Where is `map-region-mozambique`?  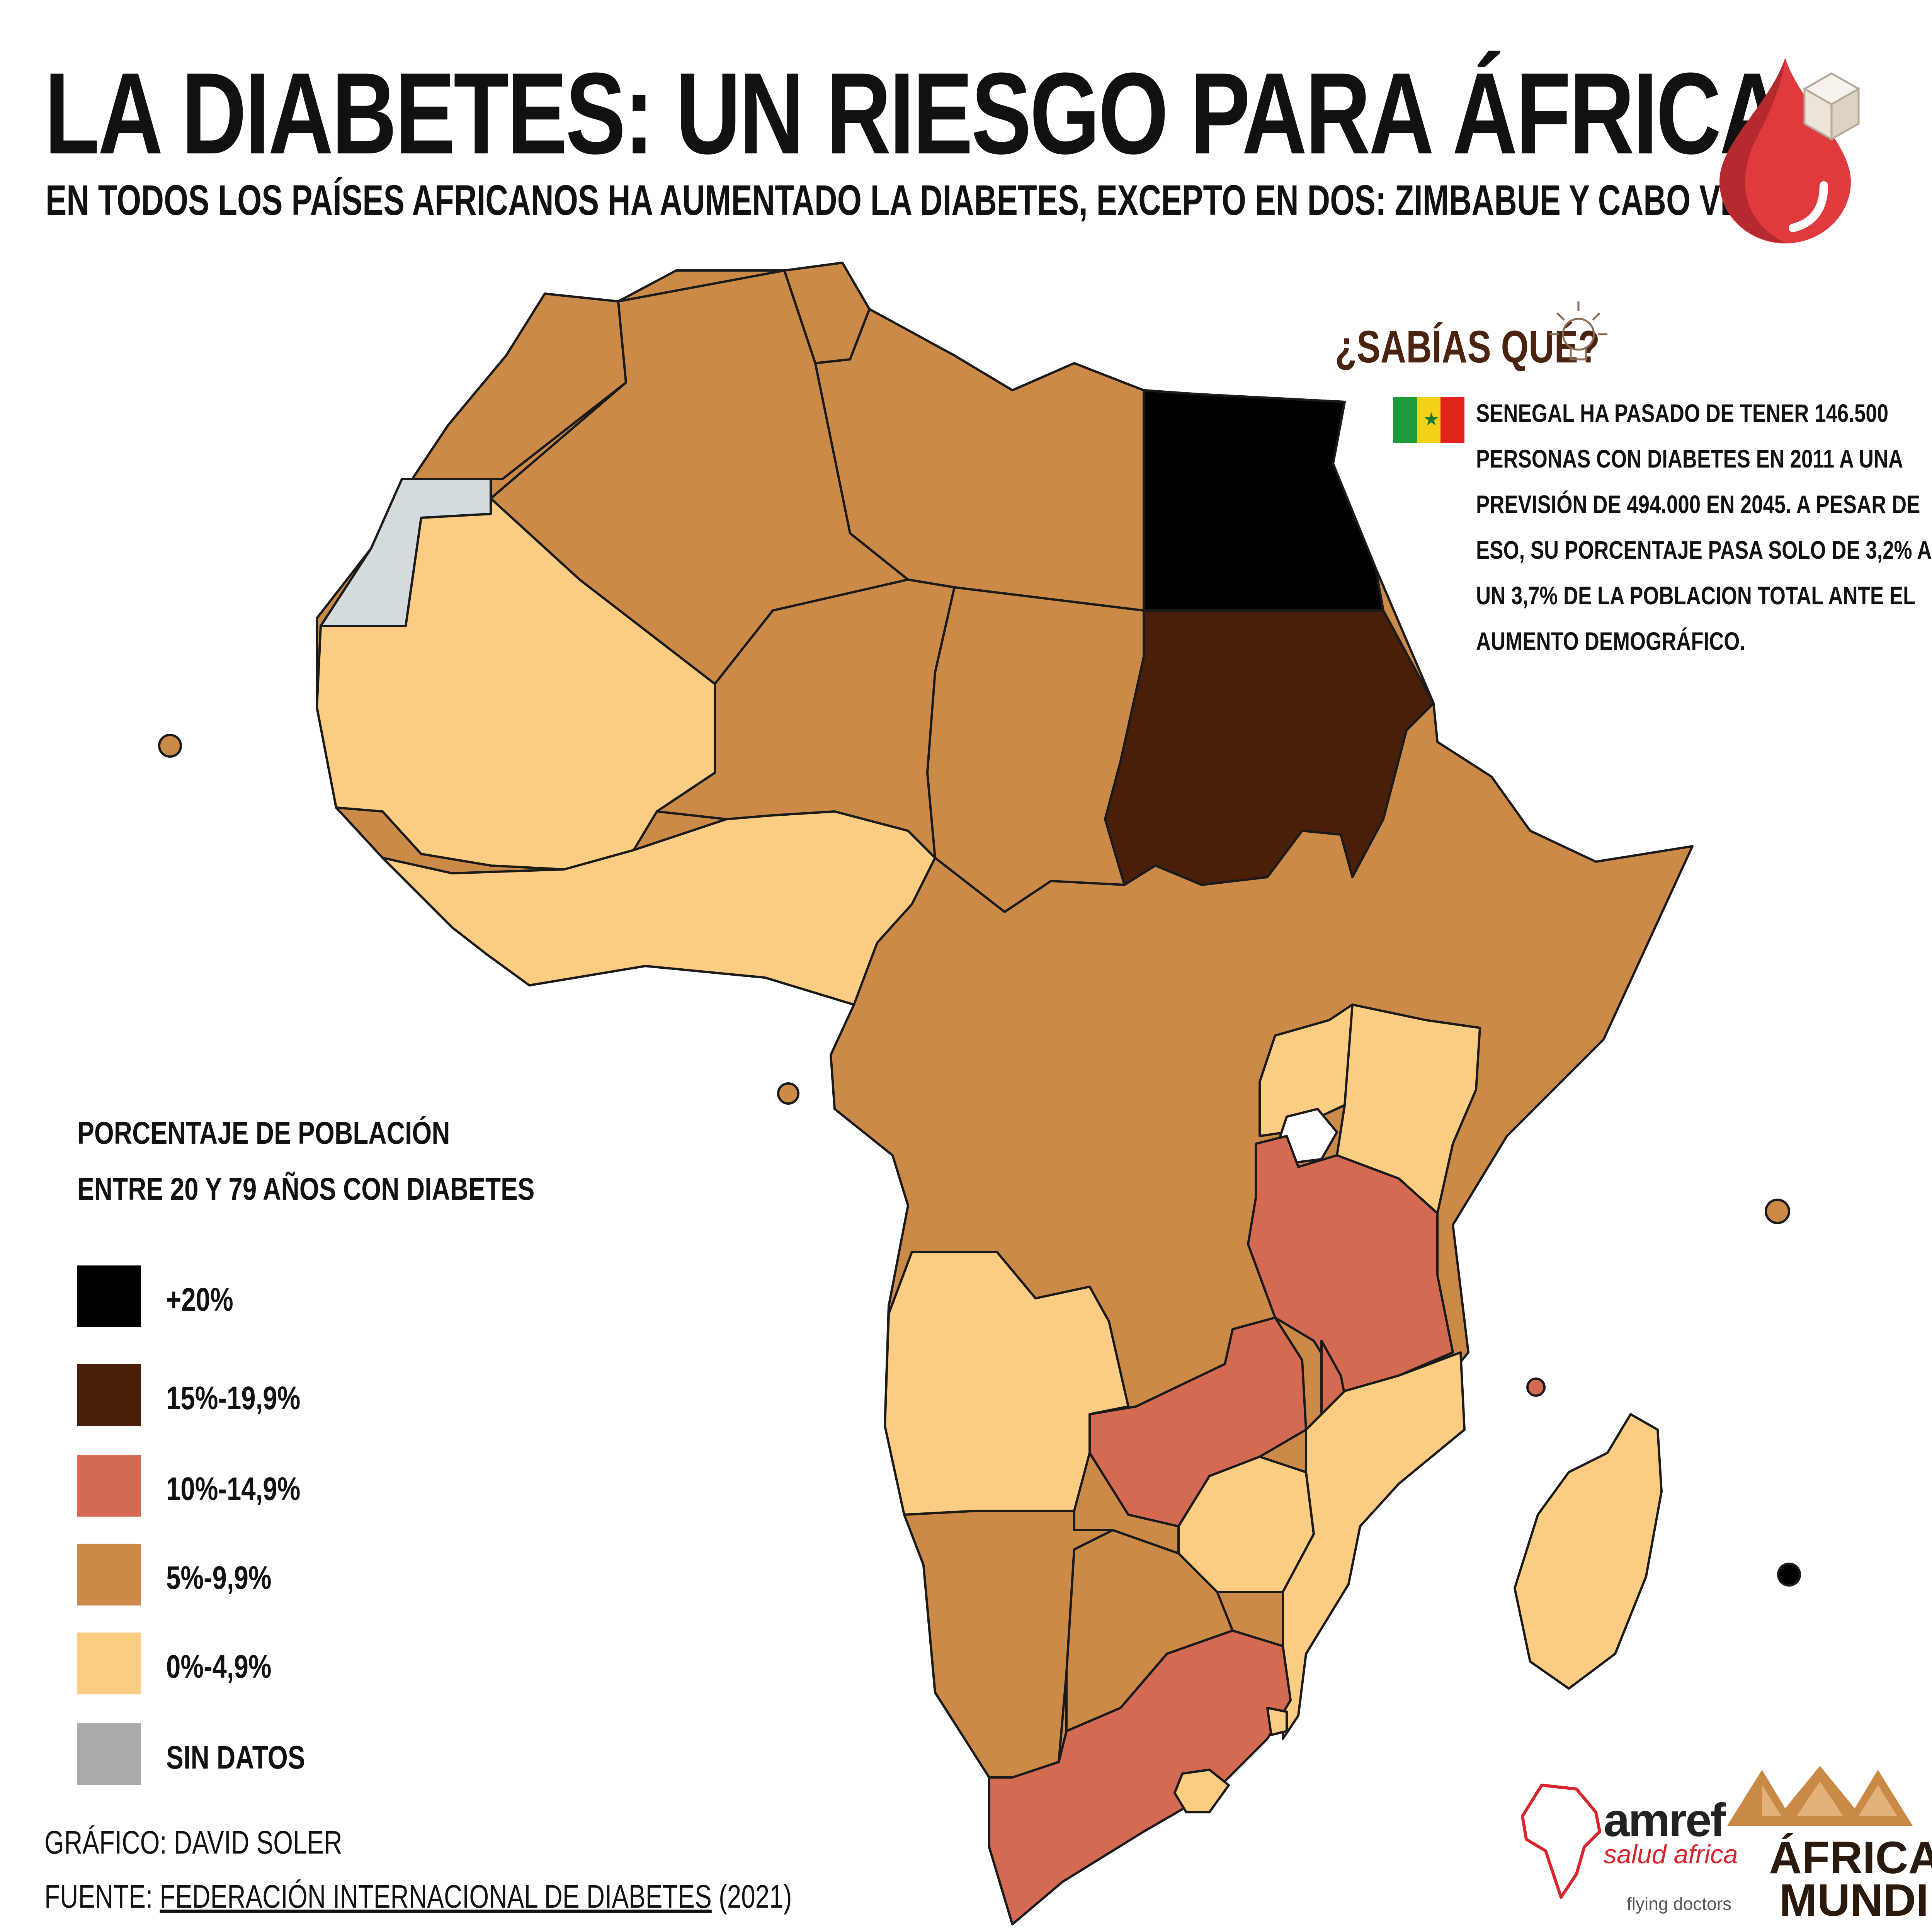
map-region-mozambique is located at coordinates (1374, 1546).